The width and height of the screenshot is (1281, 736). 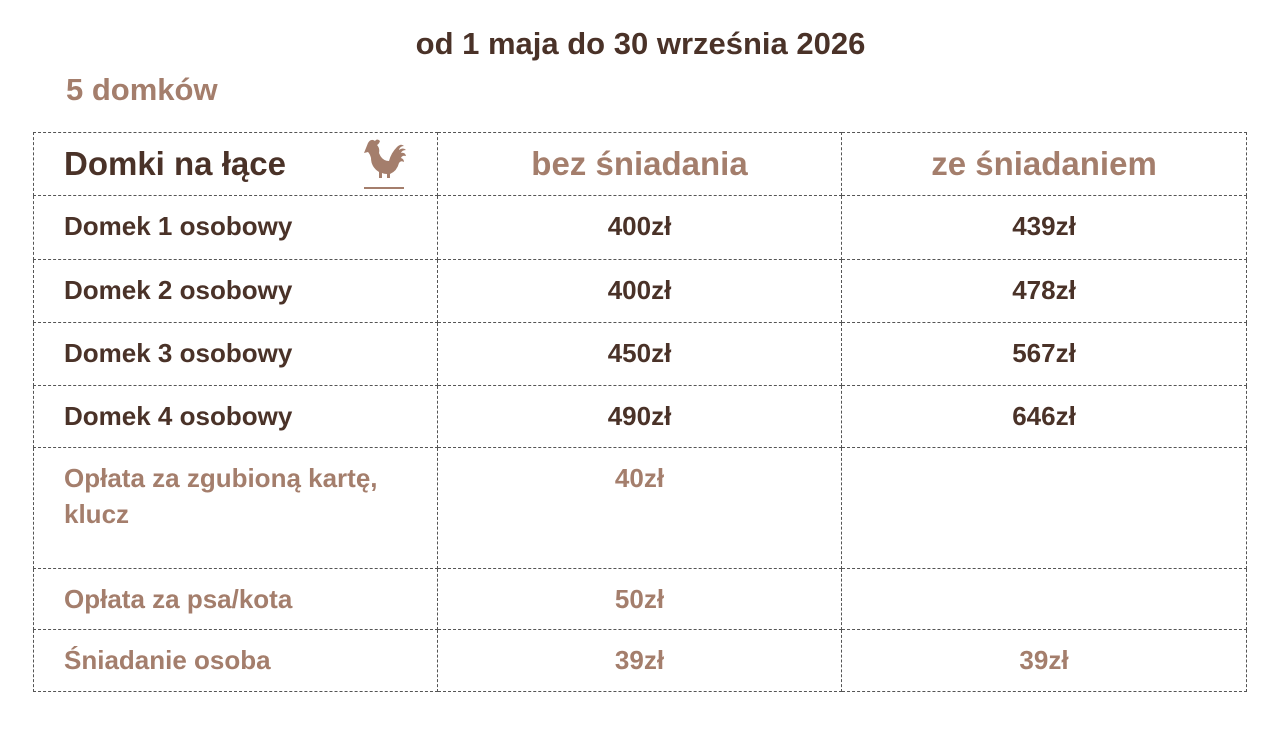 What do you see at coordinates (640, 508) in the screenshot?
I see `price-cell: 40zł` at bounding box center [640, 508].